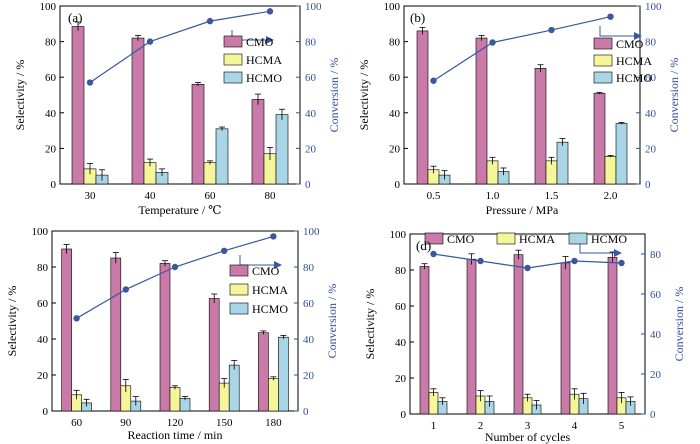 The height and width of the screenshot is (444, 700). I want to click on arrow-shaft, so click(616, 31).